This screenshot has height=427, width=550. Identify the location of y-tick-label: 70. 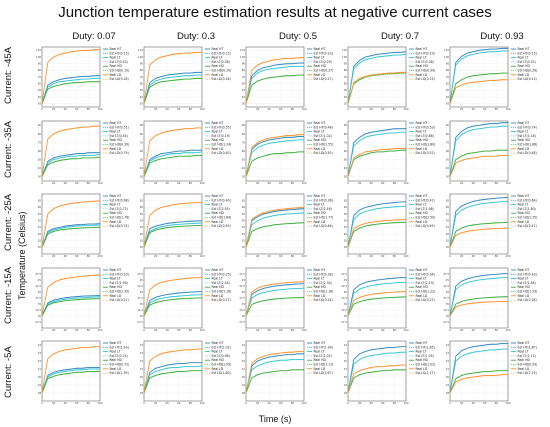
(142, 142).